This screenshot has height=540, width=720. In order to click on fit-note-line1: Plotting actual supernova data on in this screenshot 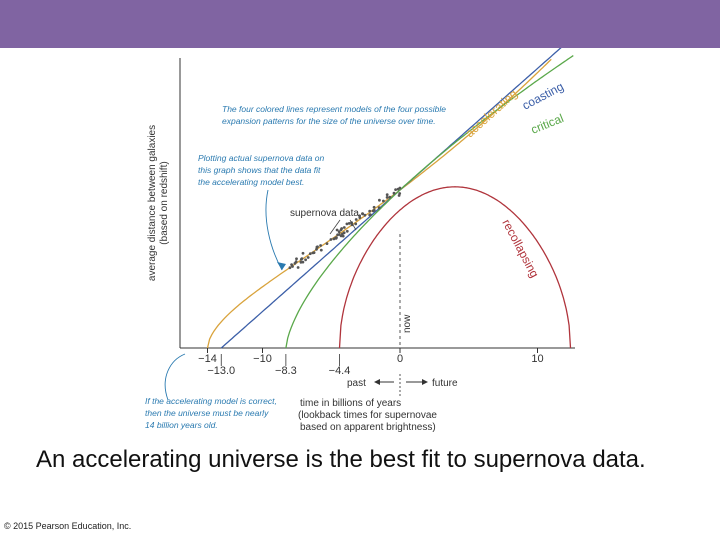, I will do `click(261, 158)`.